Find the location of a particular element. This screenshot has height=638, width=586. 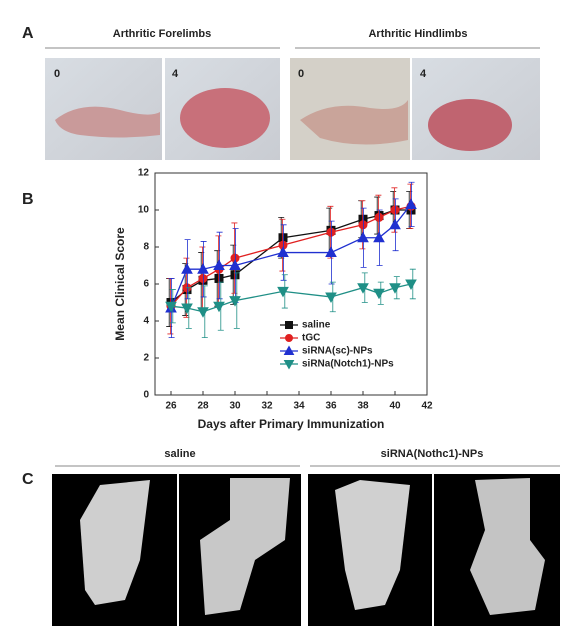

panel-title: Arthritic Hindlimbs is located at coordinates (417, 34).